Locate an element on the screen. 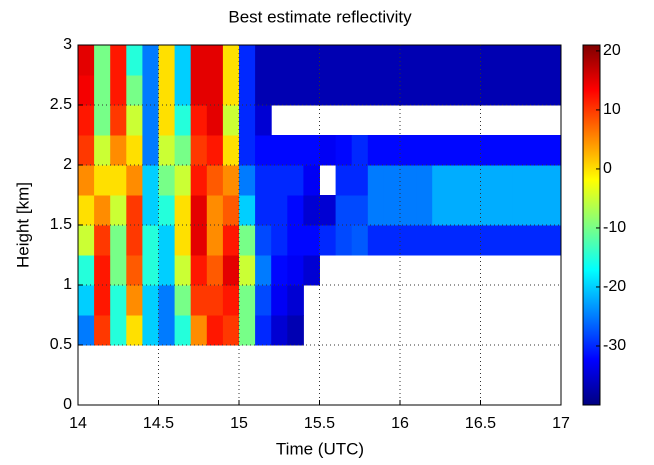 The height and width of the screenshot is (465, 654). y-axis-label: Height [km] is located at coordinates (22, 225).